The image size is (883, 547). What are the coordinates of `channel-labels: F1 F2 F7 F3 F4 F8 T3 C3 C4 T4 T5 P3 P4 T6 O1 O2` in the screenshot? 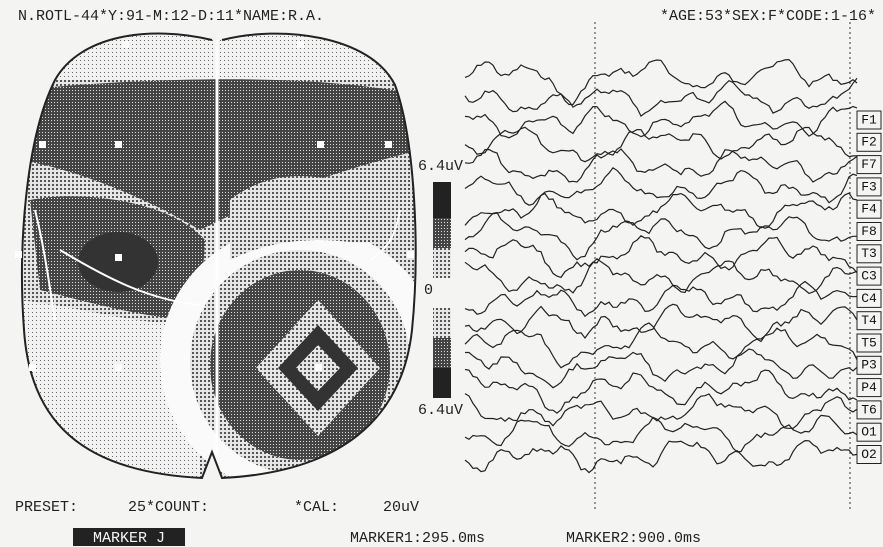 It's located at (869, 287).